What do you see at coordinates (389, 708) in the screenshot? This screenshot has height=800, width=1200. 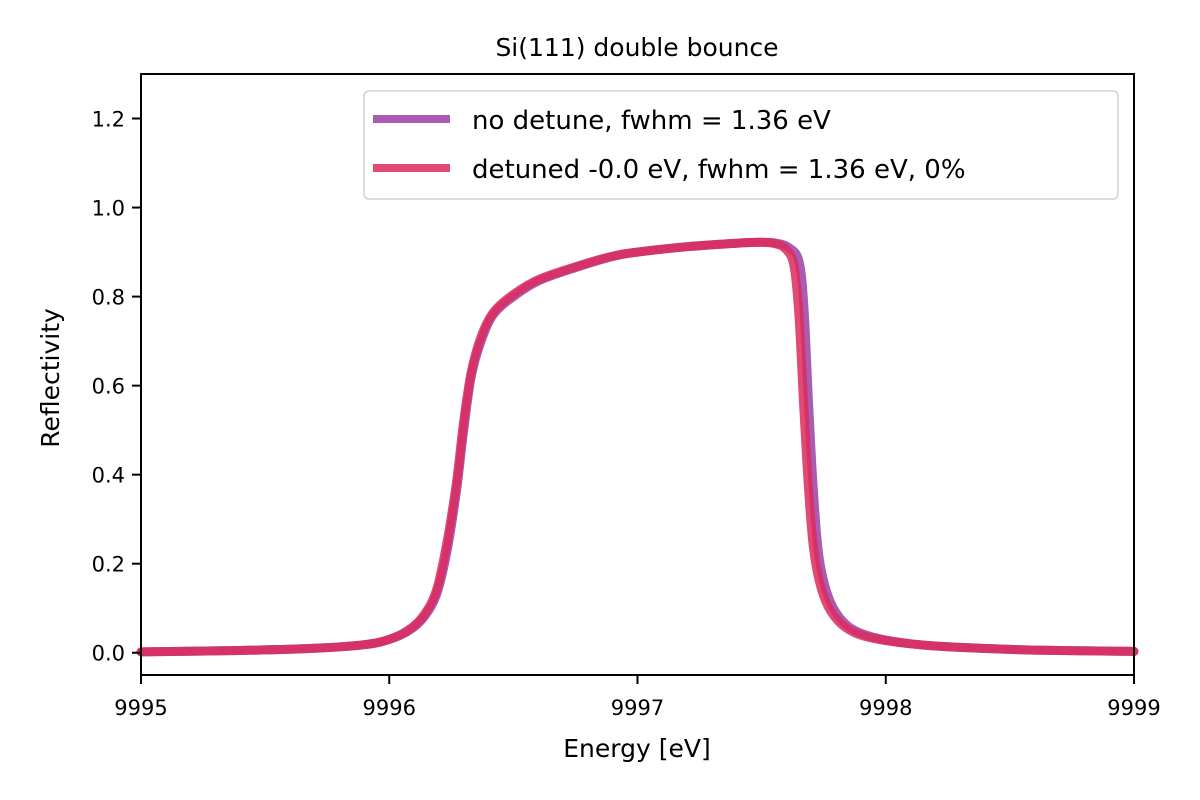 I see `x-tick-label: 9996` at bounding box center [389, 708].